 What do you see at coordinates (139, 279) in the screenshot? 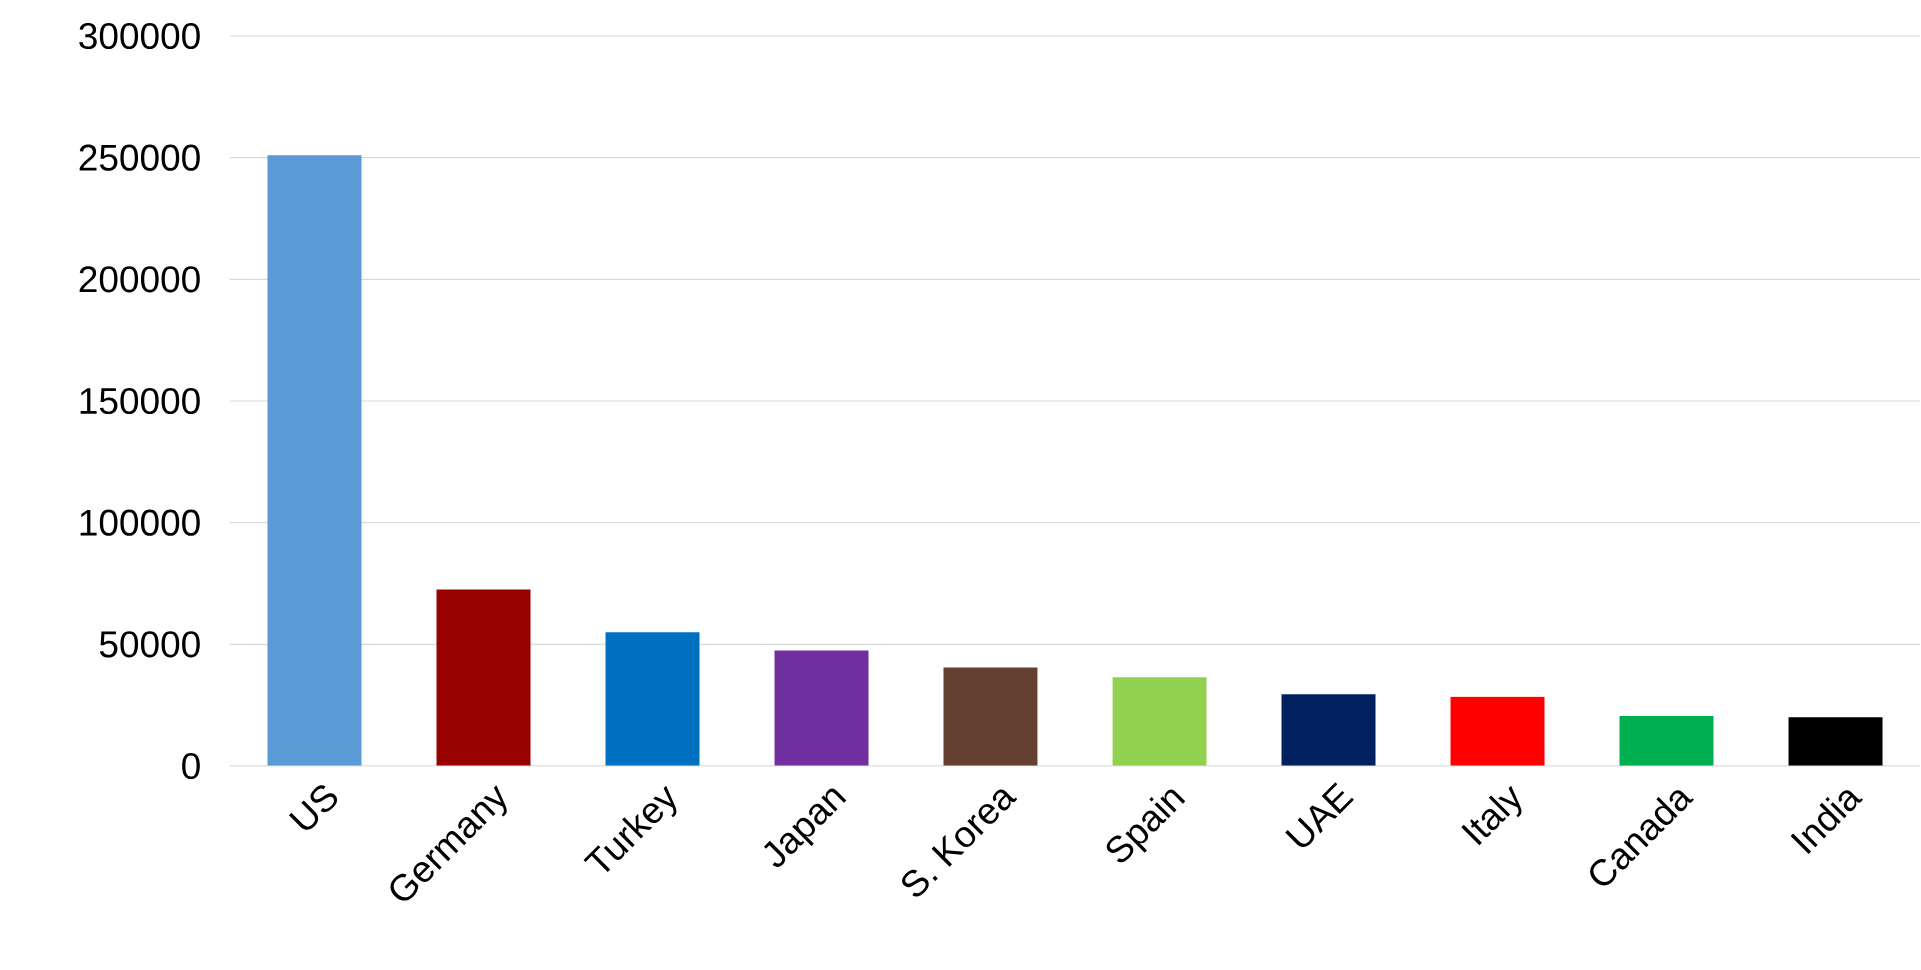
I see `y-tick-label: 200000` at bounding box center [139, 279].